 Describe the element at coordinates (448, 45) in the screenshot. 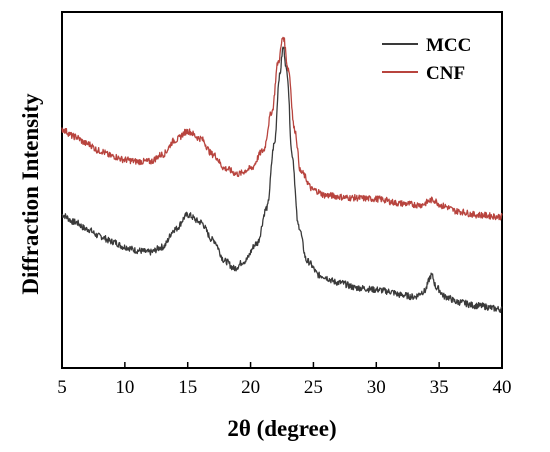

I see `legend-label-mcc: MCC` at that location.